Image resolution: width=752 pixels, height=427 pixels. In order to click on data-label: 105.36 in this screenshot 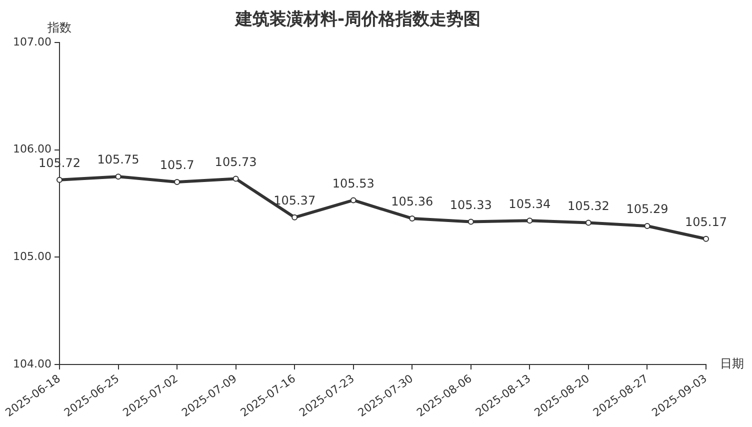, I will do `click(412, 201)`.